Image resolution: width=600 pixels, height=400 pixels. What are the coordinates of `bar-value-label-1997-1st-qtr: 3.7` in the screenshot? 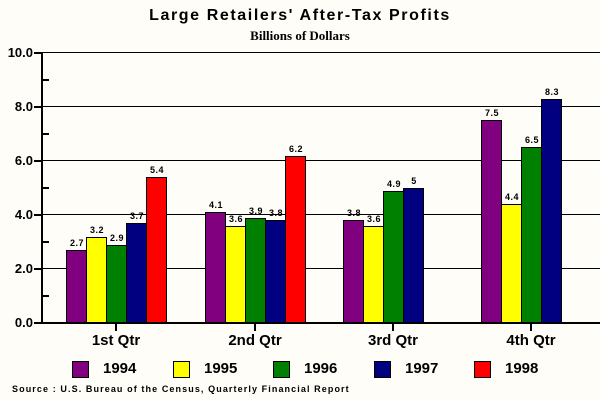 It's located at (136, 216).